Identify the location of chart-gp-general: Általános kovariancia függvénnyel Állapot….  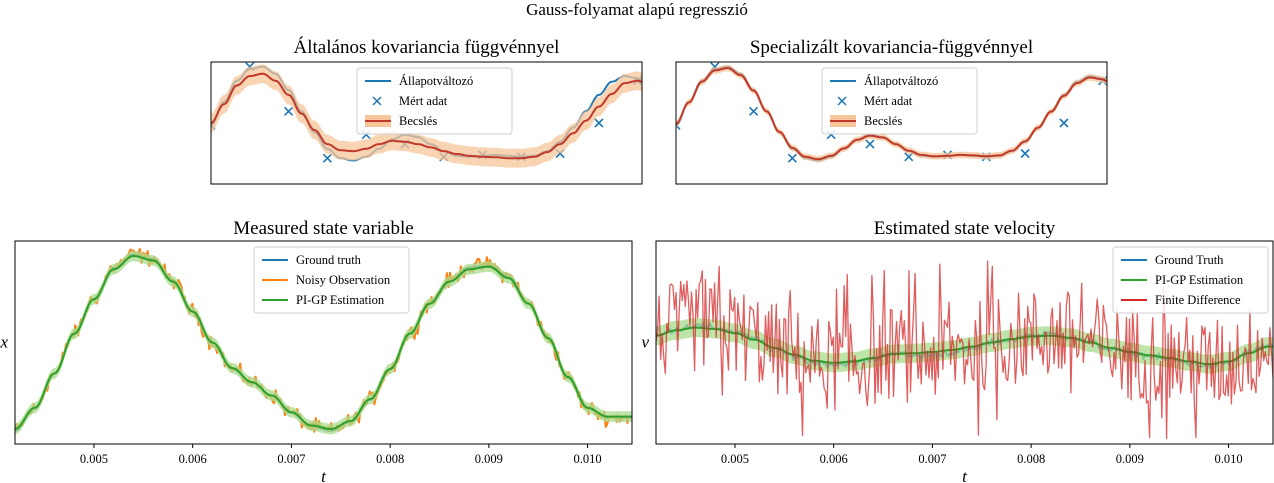
(426, 110).